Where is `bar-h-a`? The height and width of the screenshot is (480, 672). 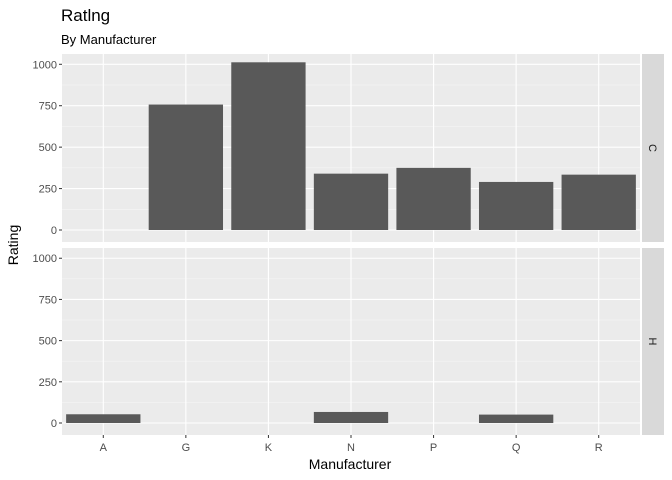
bar-h-a is located at coordinates (103, 418).